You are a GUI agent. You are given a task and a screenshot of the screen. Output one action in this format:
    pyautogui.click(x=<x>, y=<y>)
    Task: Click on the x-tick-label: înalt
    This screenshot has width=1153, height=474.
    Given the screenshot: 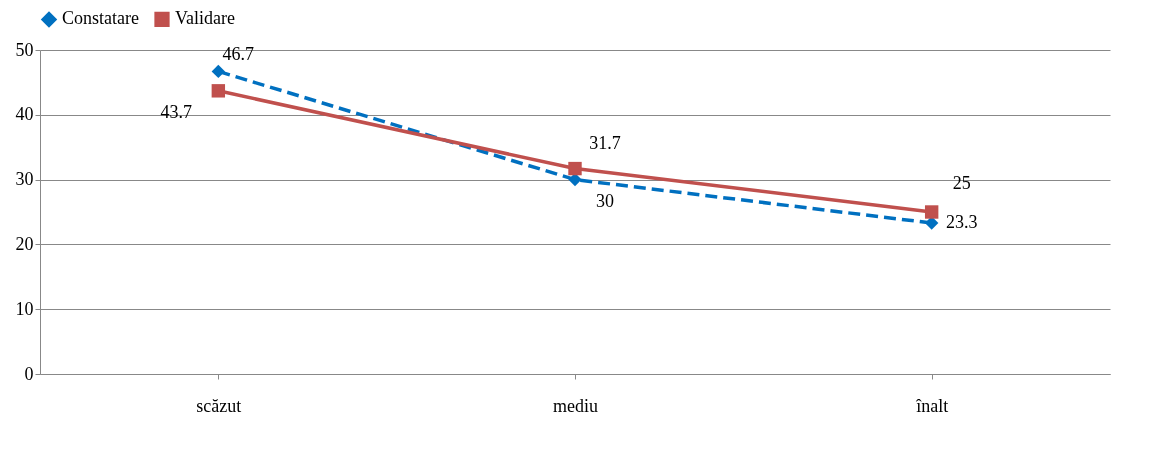 What is the action you would take?
    pyautogui.click(x=932, y=405)
    